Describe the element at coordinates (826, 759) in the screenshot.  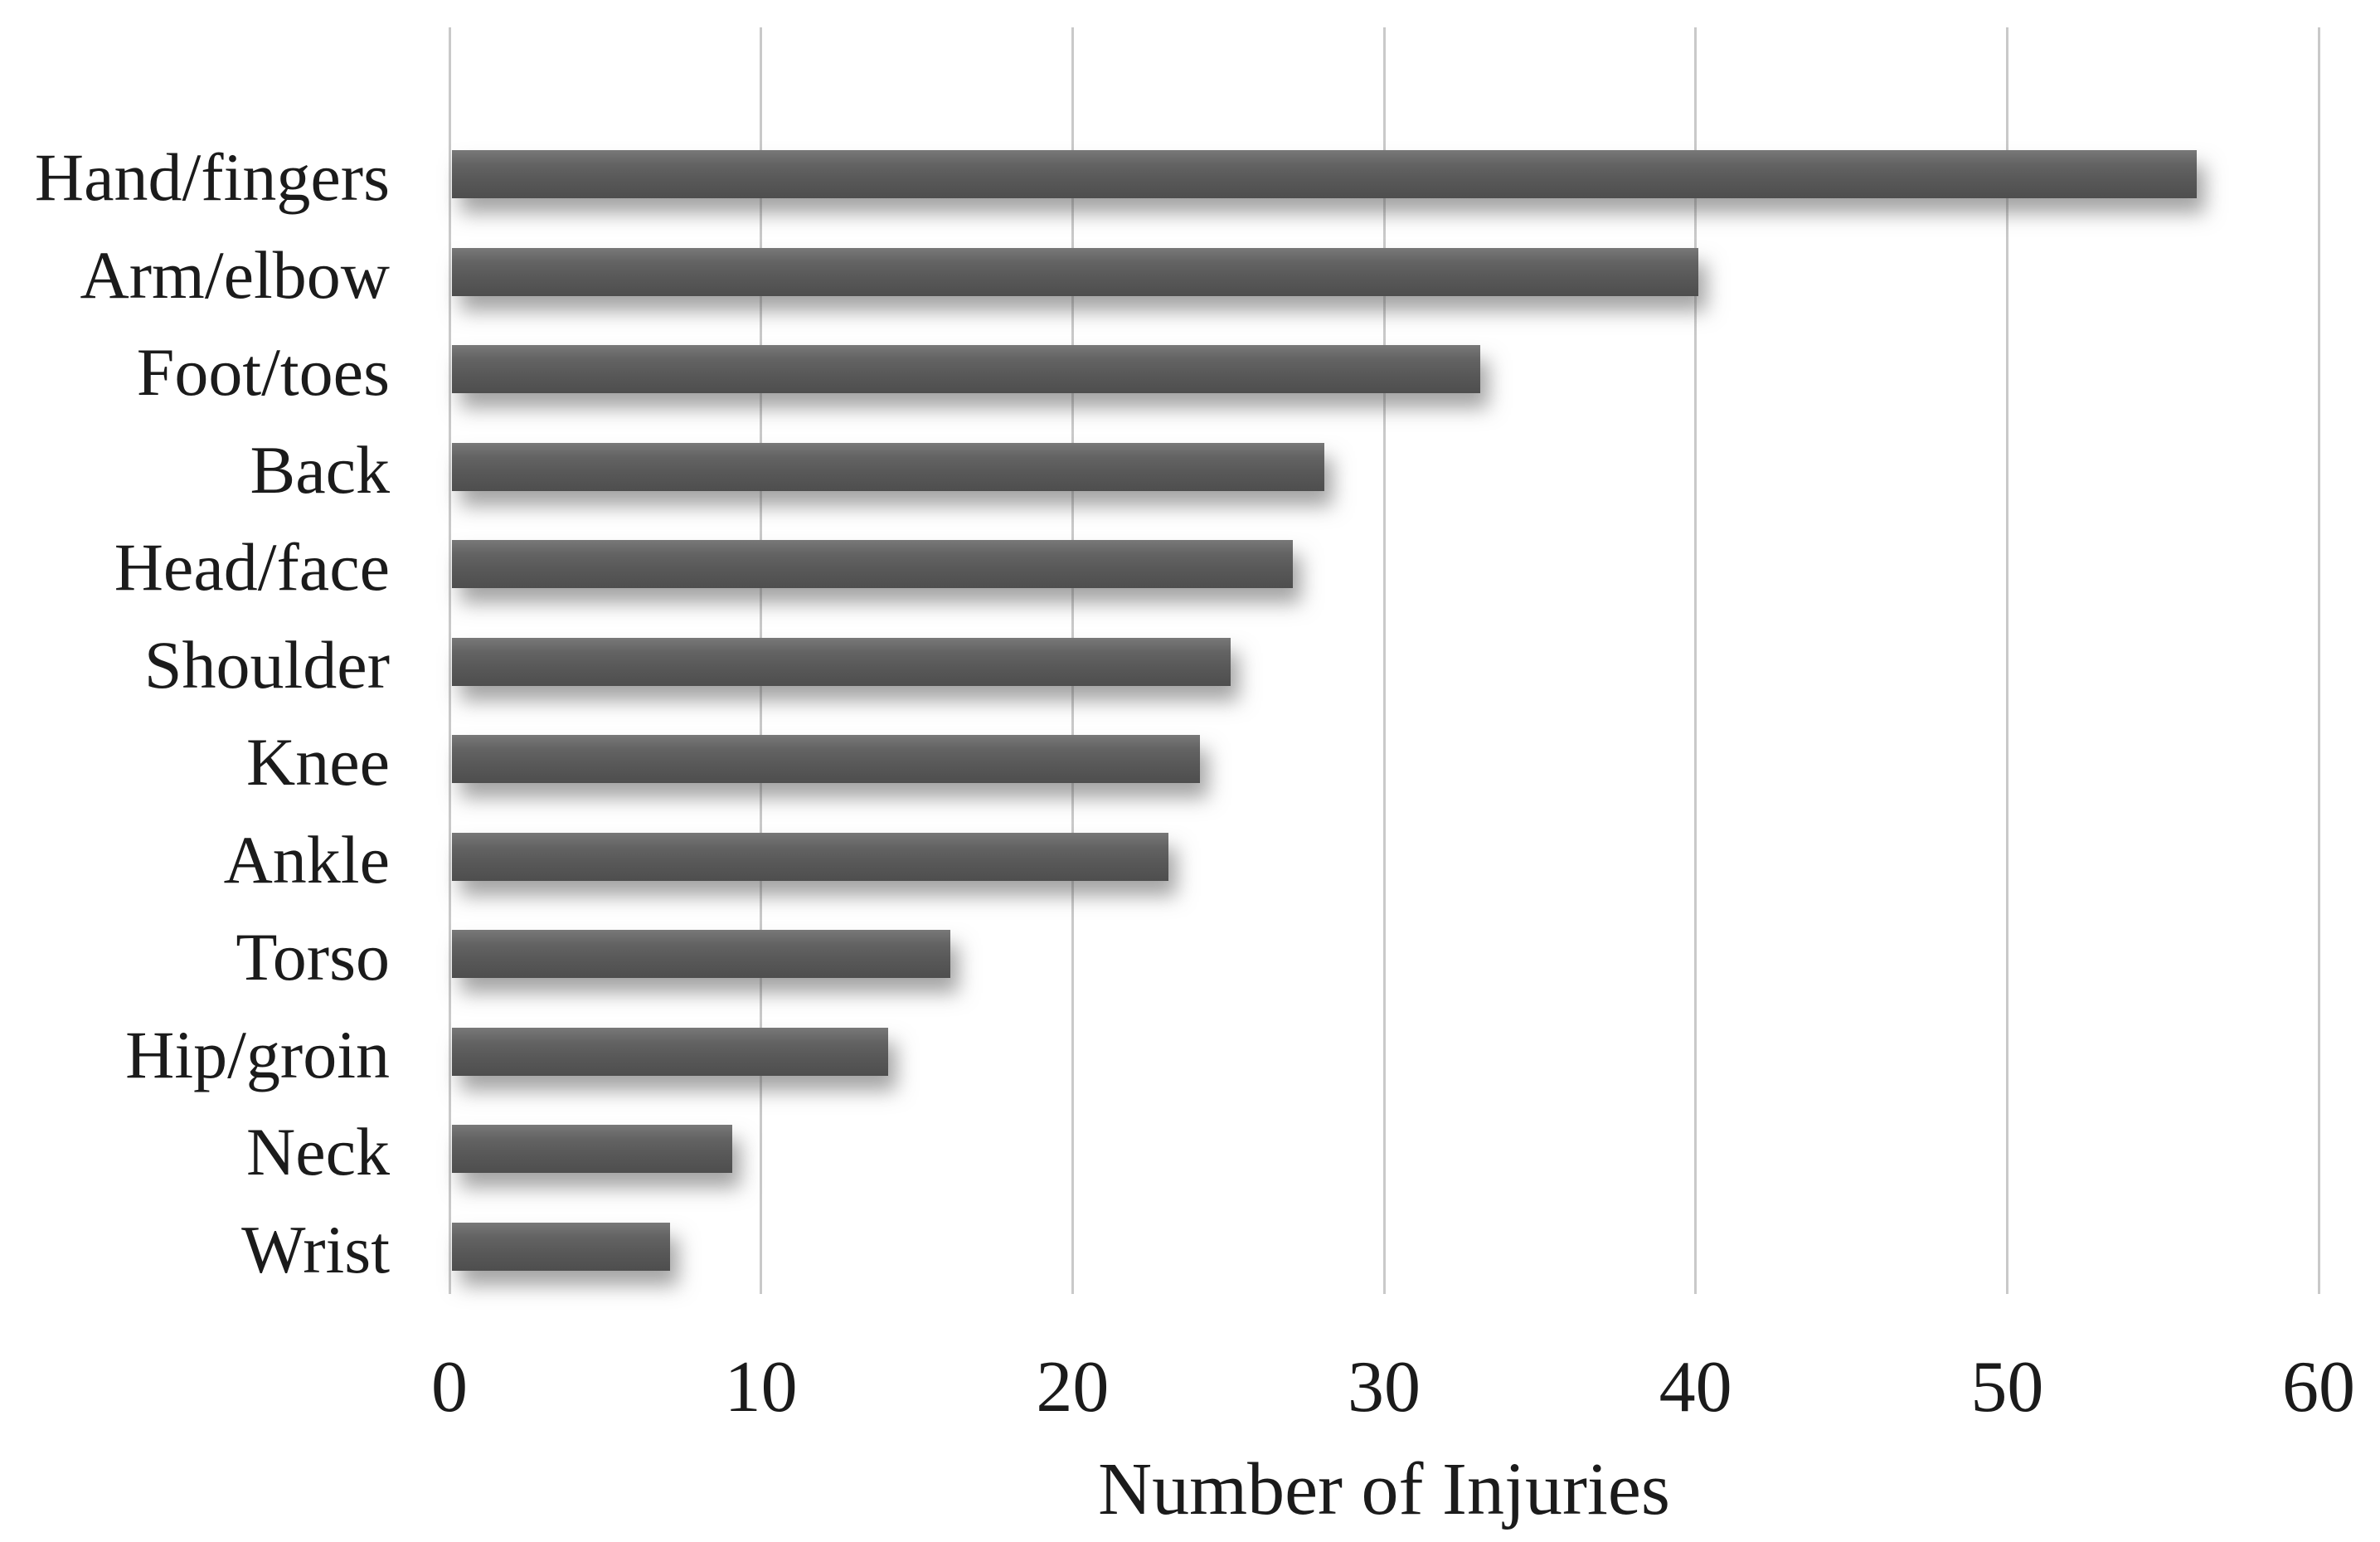
I see `bar-knee` at that location.